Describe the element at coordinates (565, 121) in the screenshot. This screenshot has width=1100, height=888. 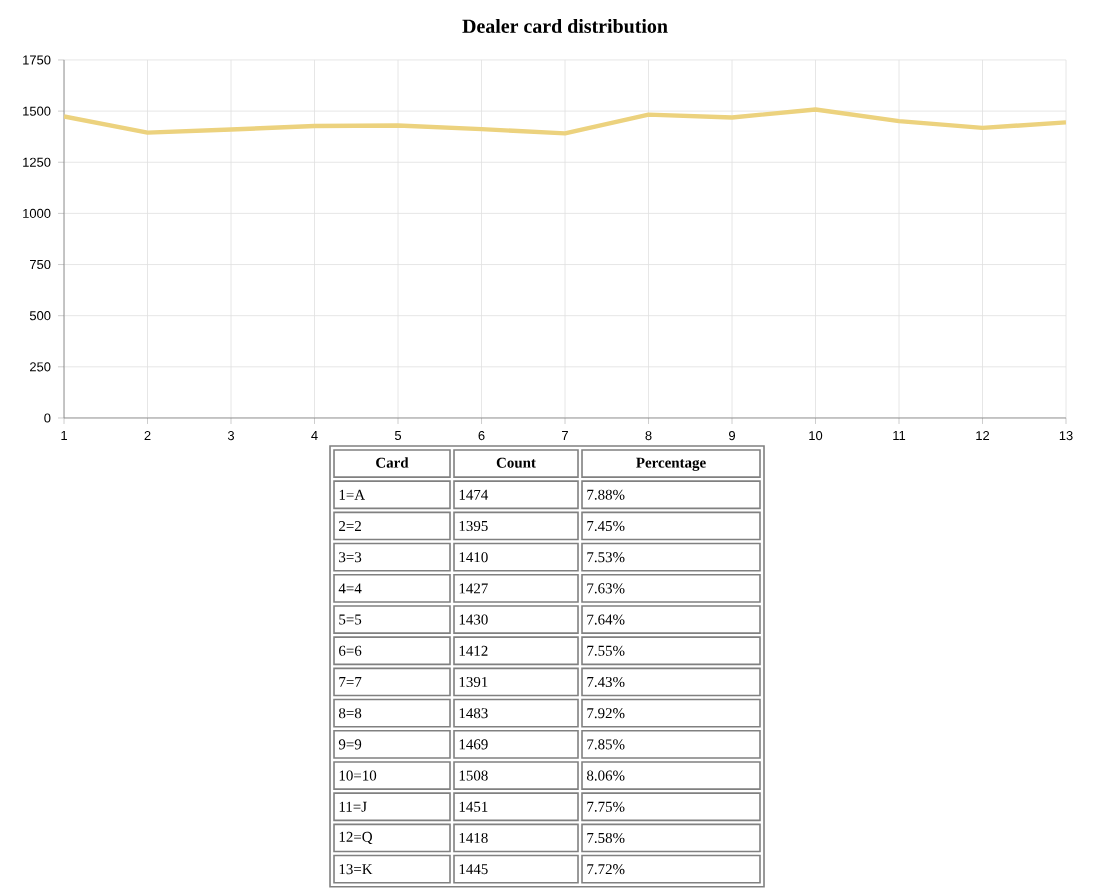
I see `line-series` at that location.